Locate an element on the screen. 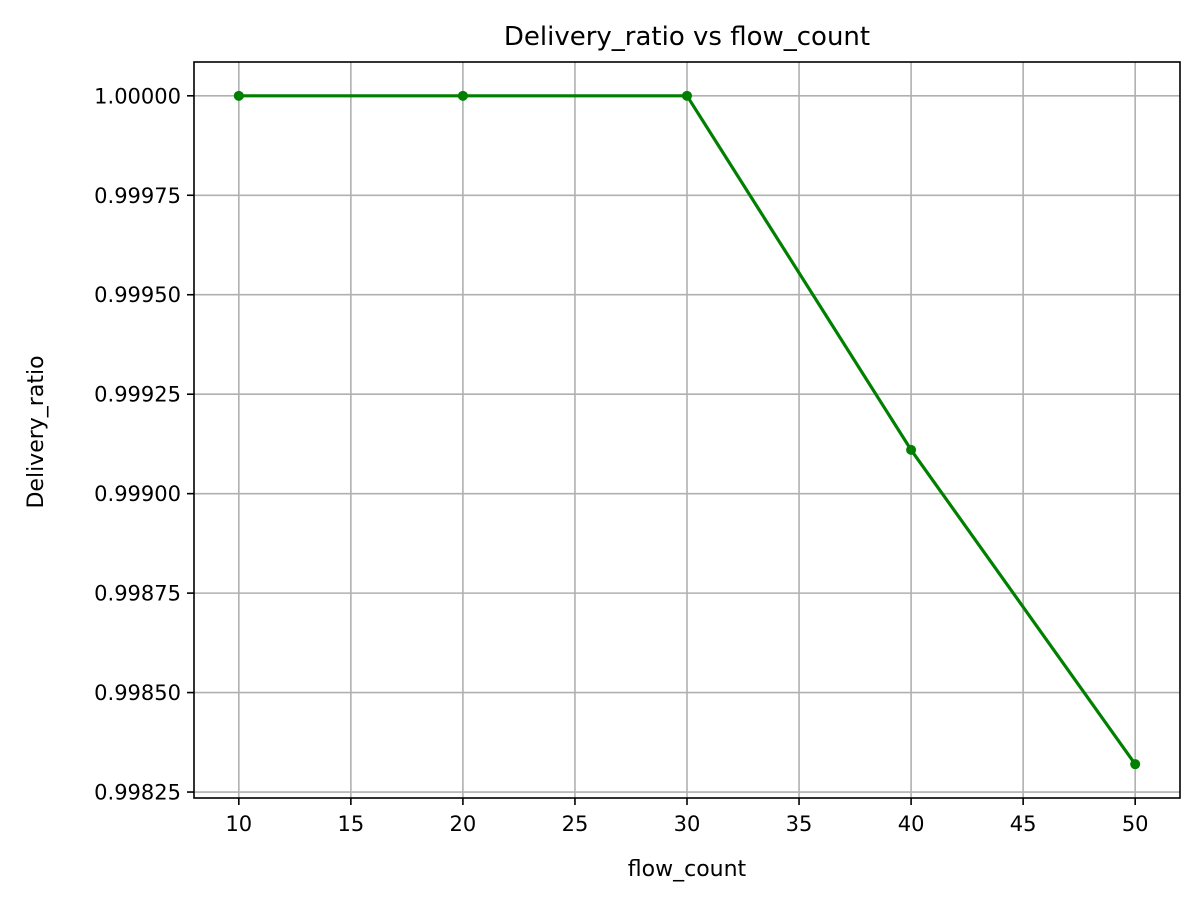 Image resolution: width=1200 pixels, height=905 pixels. x-tick-label: 45 is located at coordinates (1023, 824).